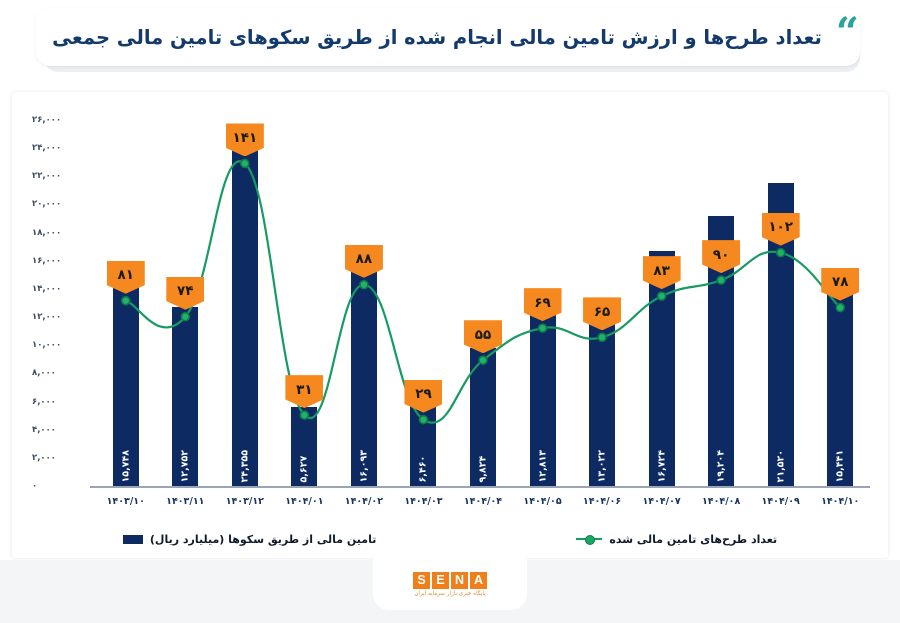  What do you see at coordinates (364, 501) in the screenshot?
I see `x-axis-tick: ۱۴۰۴/۰۲` at bounding box center [364, 501].